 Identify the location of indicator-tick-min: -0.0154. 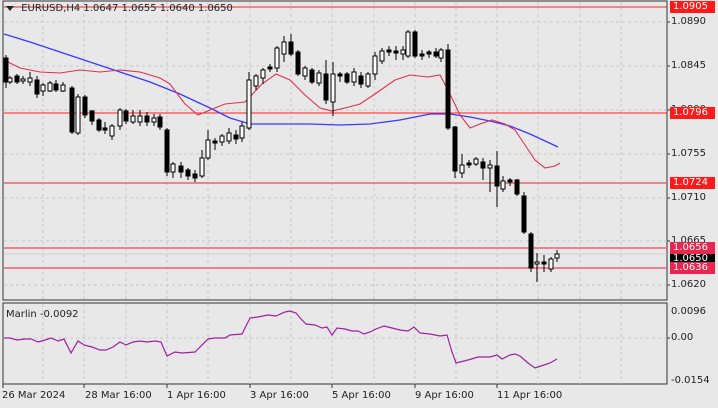
(690, 380).